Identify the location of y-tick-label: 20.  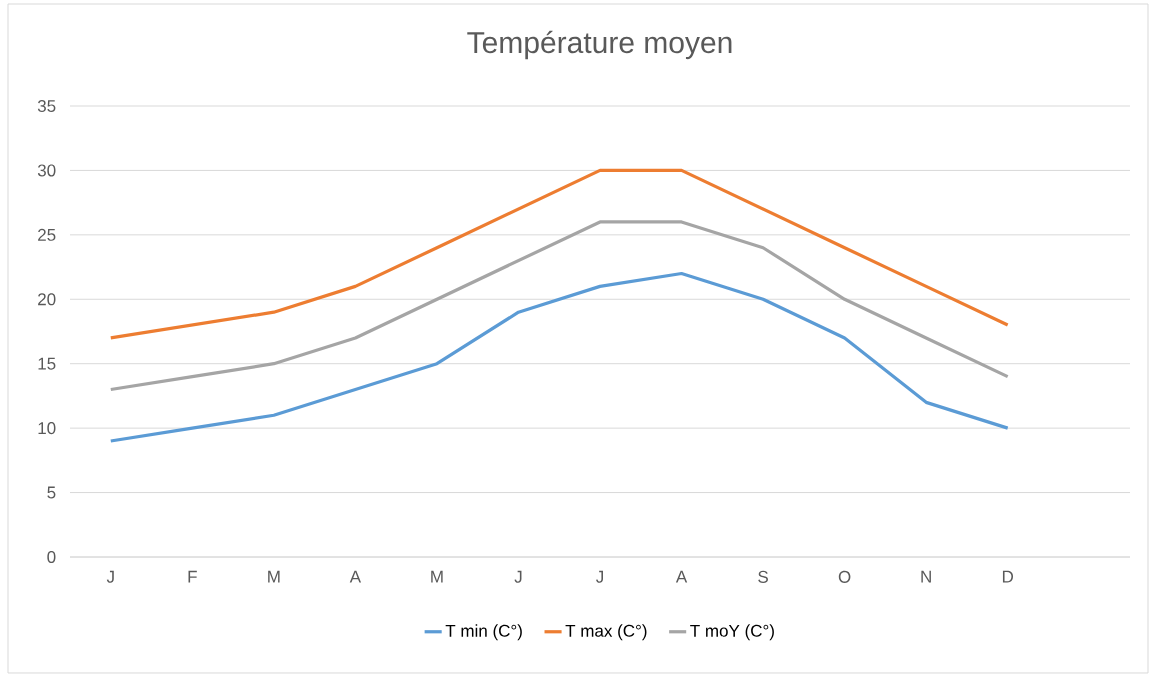
(47, 299).